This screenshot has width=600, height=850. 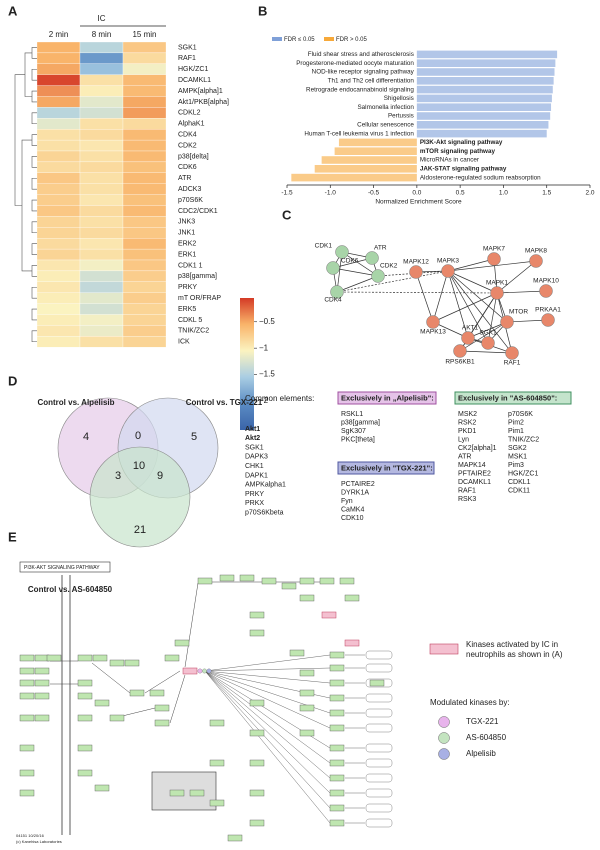 What do you see at coordinates (279, 398) in the screenshot?
I see `common-title: Common elements:` at bounding box center [279, 398].